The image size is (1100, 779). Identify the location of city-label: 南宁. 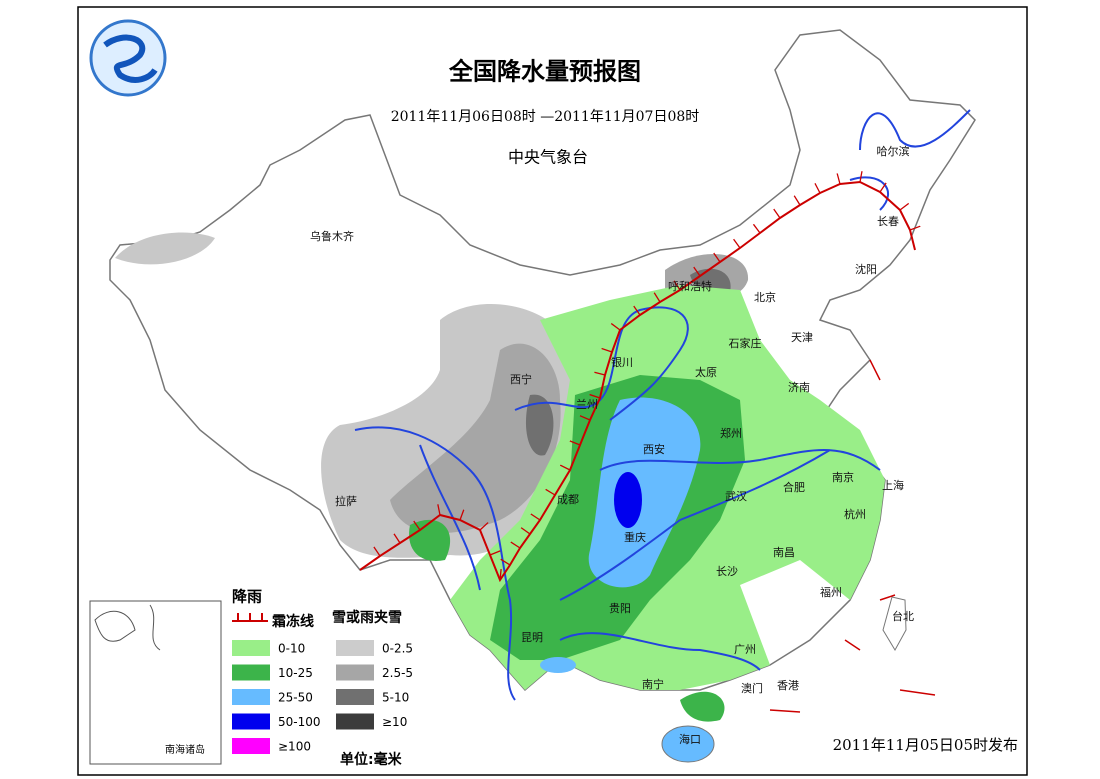
(653, 684).